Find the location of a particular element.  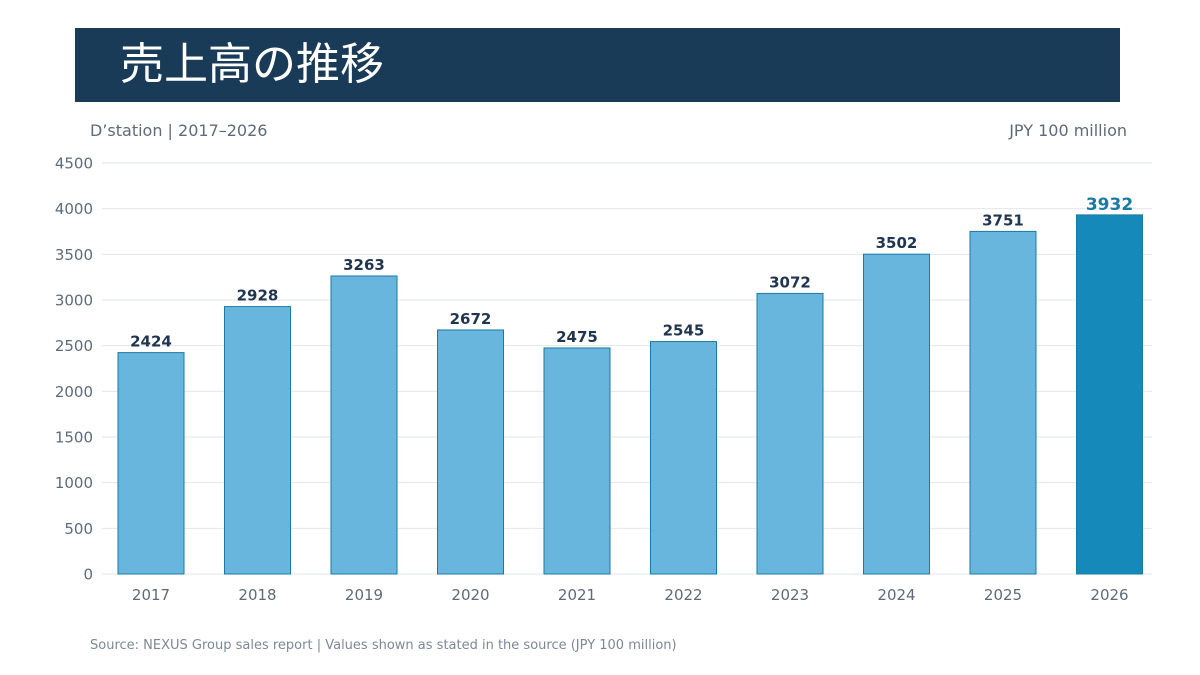

bar-2017 is located at coordinates (151, 463).